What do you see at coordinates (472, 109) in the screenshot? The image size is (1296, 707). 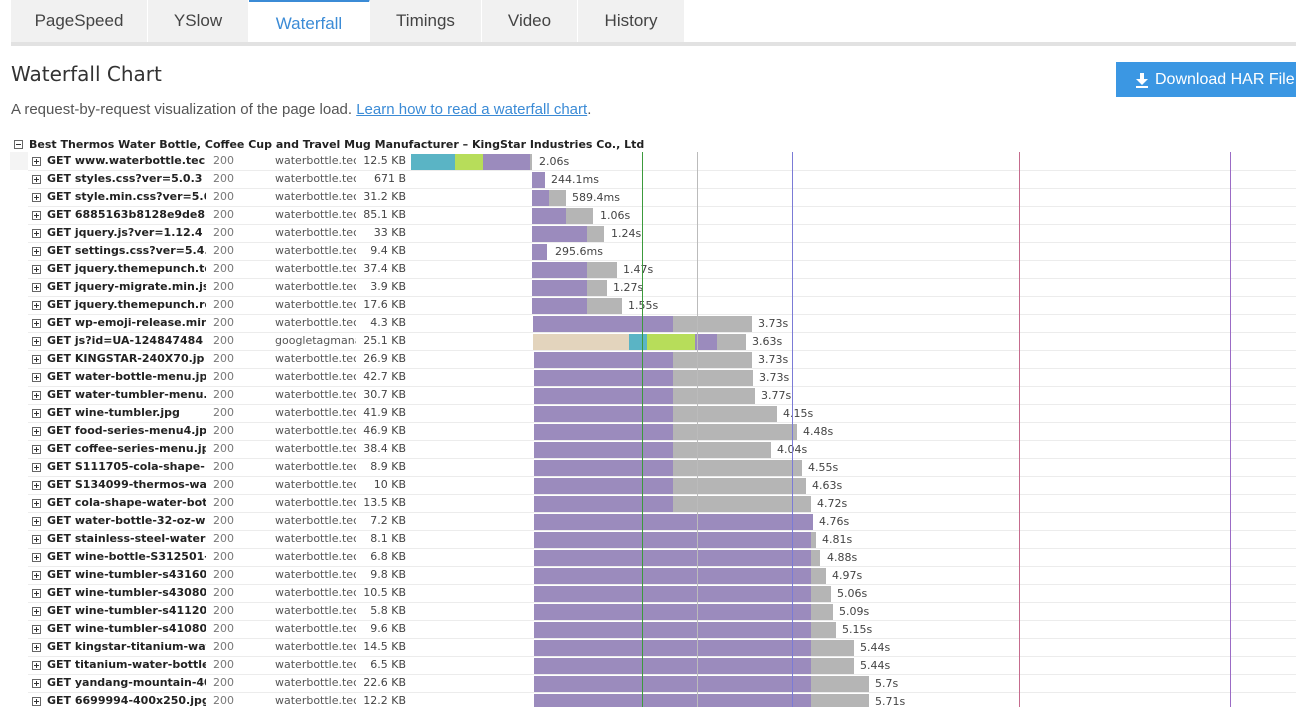 I see `learn-waterfall-link: Learn how to read a waterfall chart` at bounding box center [472, 109].